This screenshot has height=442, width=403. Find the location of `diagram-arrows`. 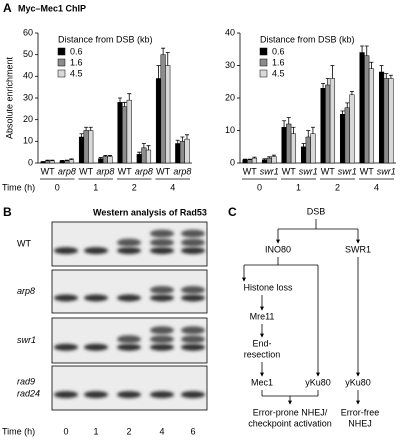

diagram-arrows is located at coordinates (301, 312).